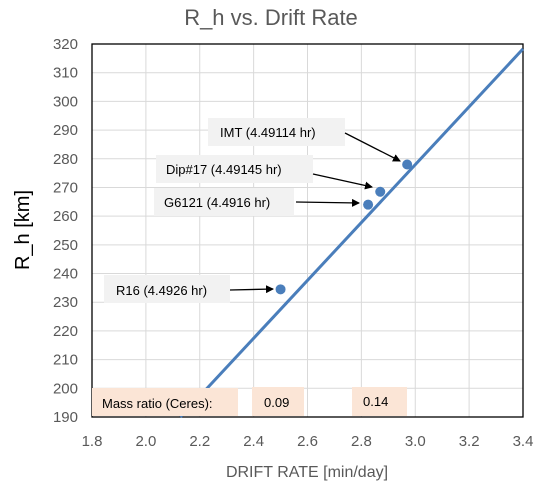  What do you see at coordinates (224, 169) in the screenshot?
I see `callout-dip17: Dip#17 (4.49145 hr)` at bounding box center [224, 169].